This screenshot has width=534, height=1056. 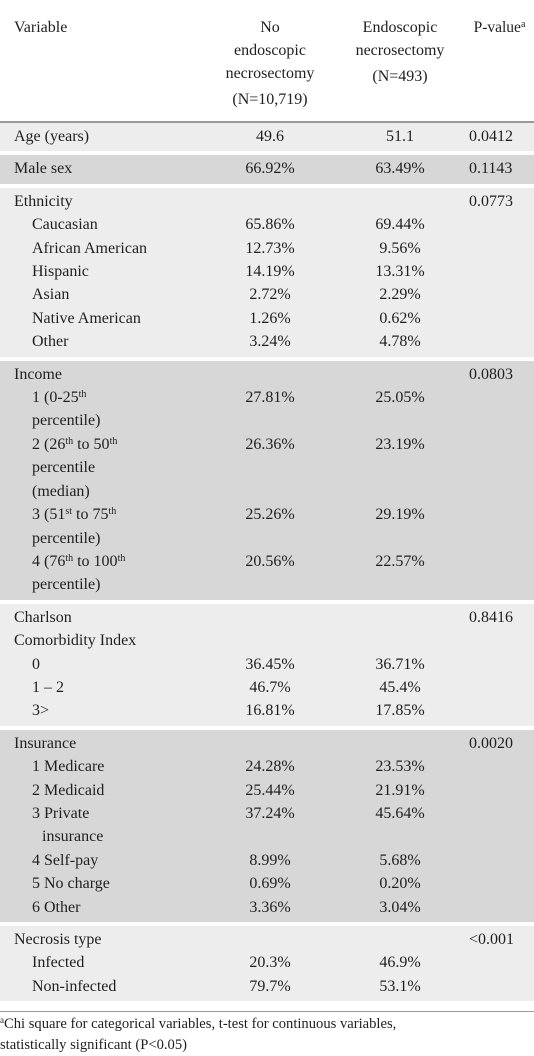 What do you see at coordinates (400, 136) in the screenshot?
I see `cell-yes: 51.1` at bounding box center [400, 136].